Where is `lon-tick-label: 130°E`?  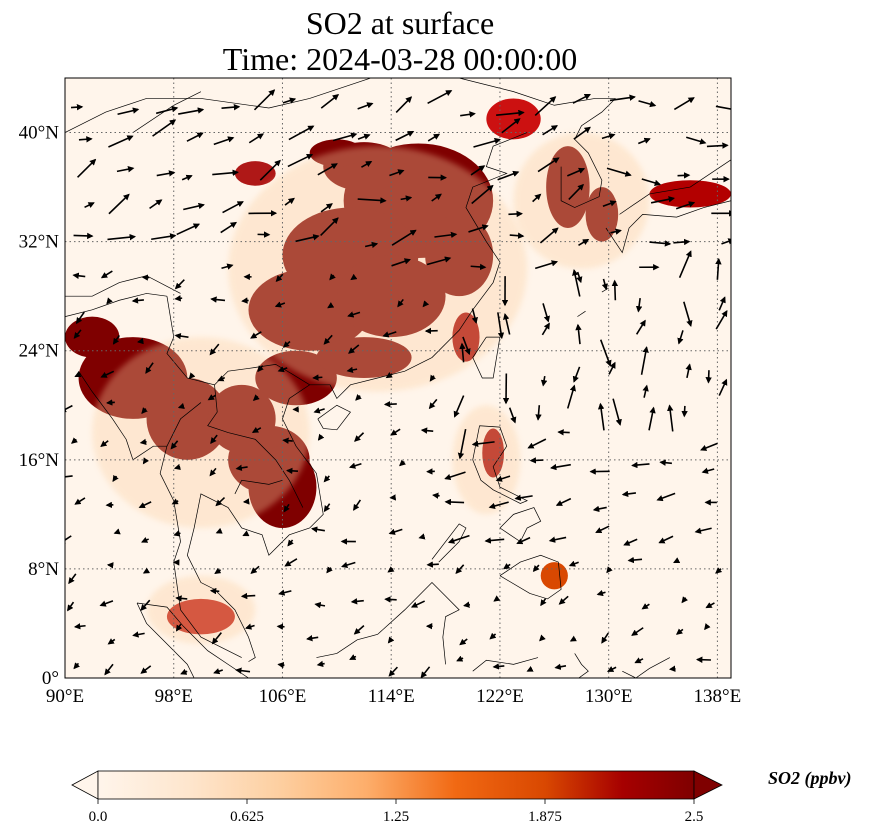
lon-tick-label: 130°E is located at coordinates (609, 696).